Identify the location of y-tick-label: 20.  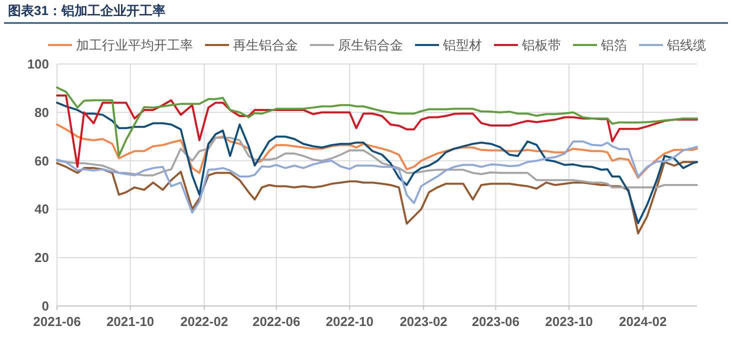
(41, 258).